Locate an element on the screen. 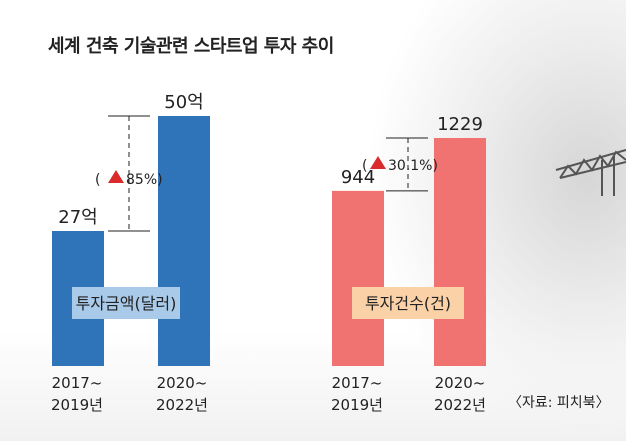  x-tick-count-1-line2: 2022년 is located at coordinates (460, 405).